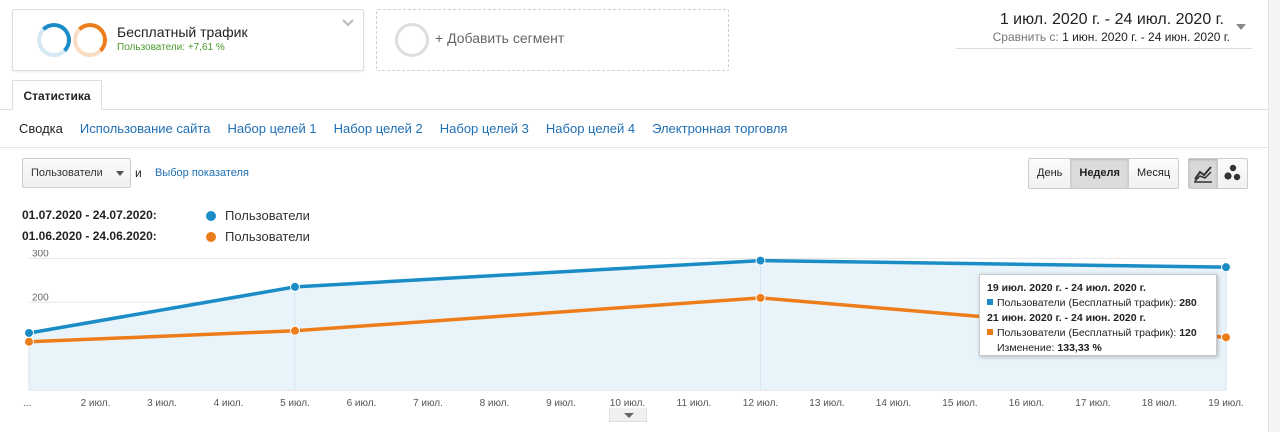 This screenshot has height=432, width=1280. I want to click on legend-dates: 01.06.2020 - 24.06.2020:, so click(89, 236).